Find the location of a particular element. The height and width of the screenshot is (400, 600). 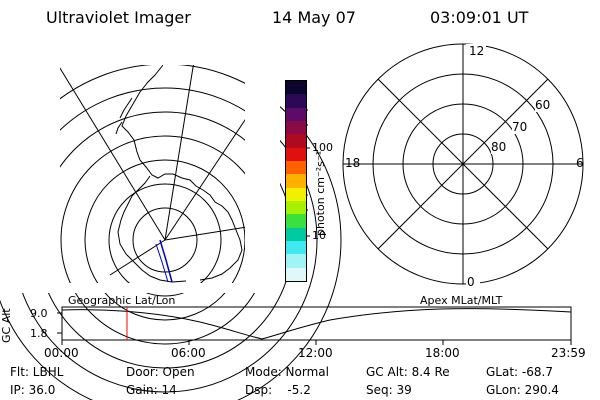

timeline-y-tick-9: 9.0 is located at coordinates (39, 313).